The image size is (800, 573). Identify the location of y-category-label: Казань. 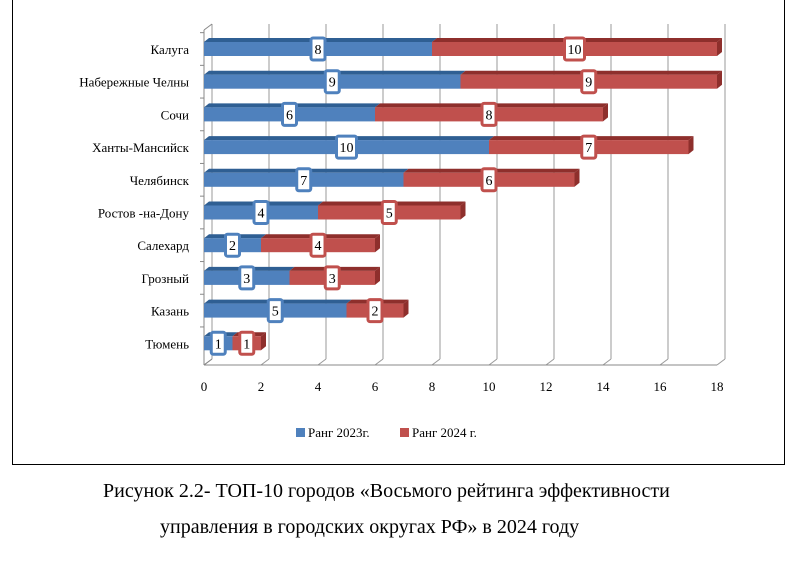
(170, 311).